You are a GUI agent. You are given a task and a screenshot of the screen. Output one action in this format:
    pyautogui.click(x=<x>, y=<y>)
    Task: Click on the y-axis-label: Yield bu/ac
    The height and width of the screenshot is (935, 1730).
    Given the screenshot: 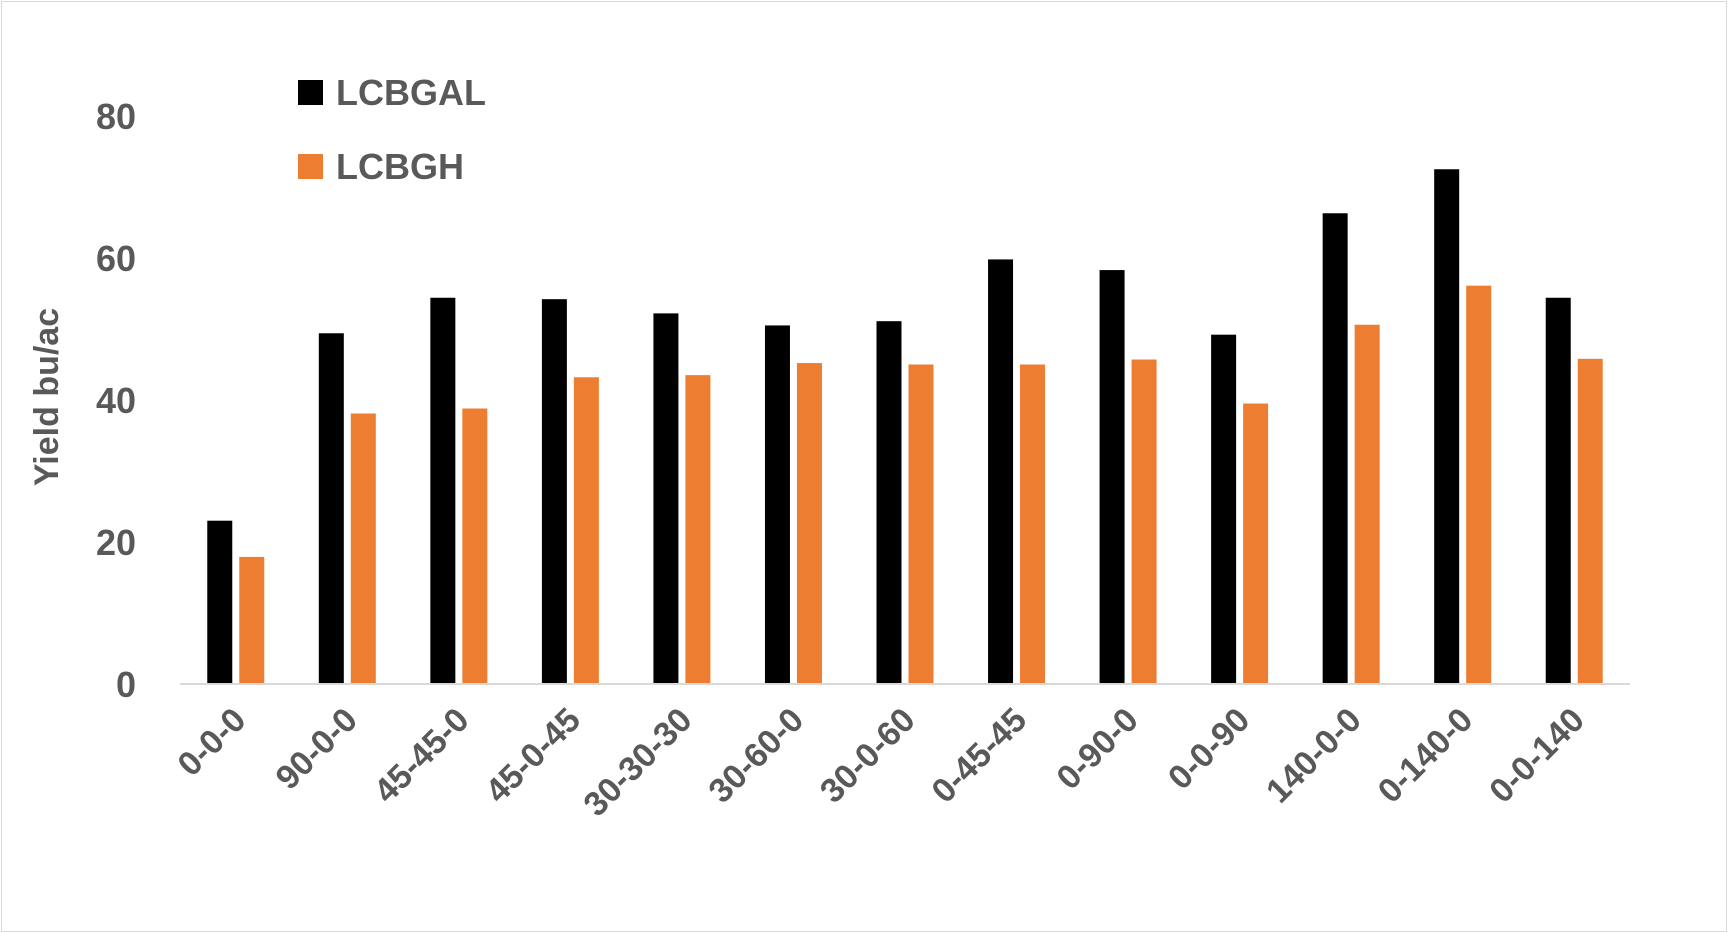 What is the action you would take?
    pyautogui.click(x=47, y=397)
    